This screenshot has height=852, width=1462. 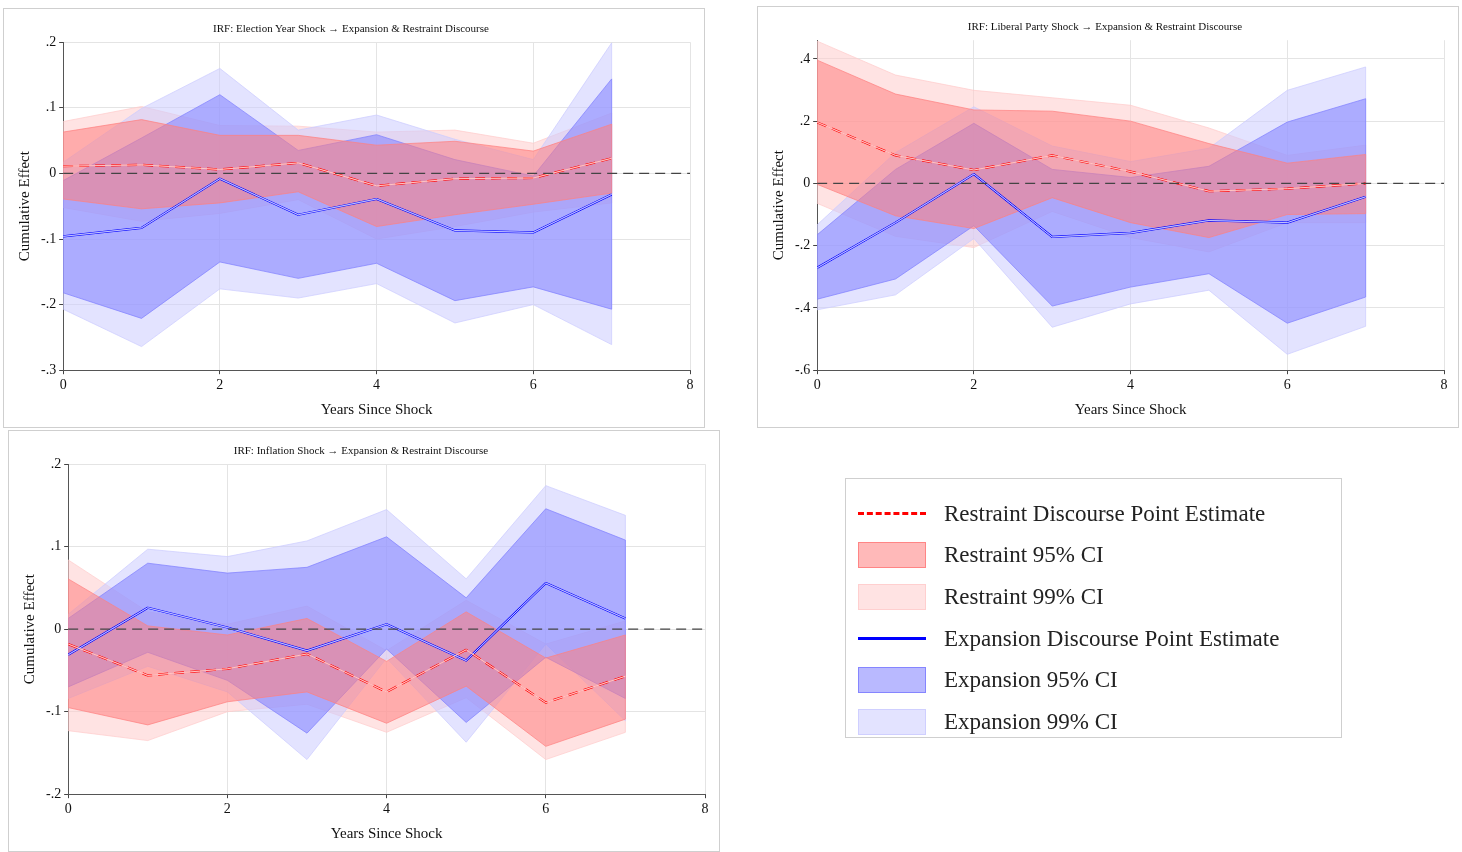 What do you see at coordinates (1024, 555) in the screenshot?
I see `legend-label: Restraint 95% CI` at bounding box center [1024, 555].